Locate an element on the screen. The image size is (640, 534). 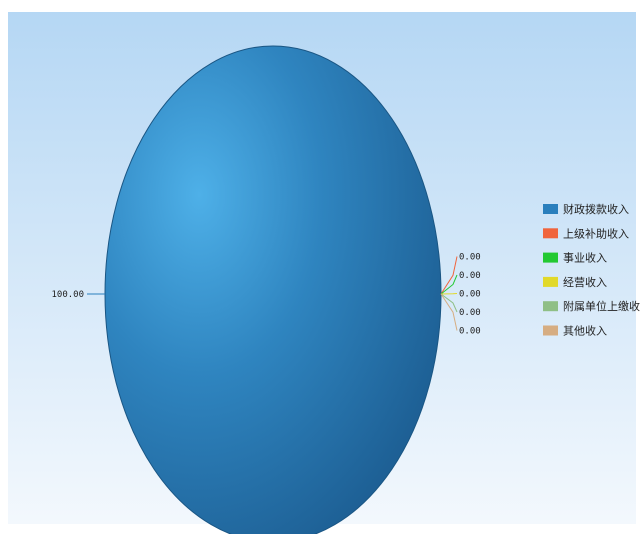
legend-label-5: 其他收入 is located at coordinates (585, 331).